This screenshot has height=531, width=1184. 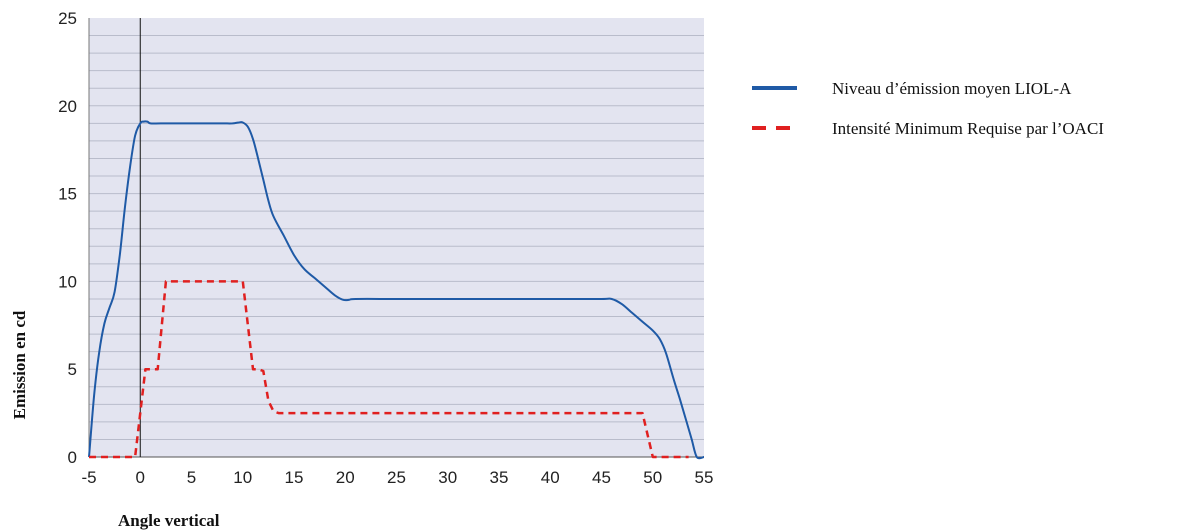 What do you see at coordinates (19, 364) in the screenshot?
I see `y-axis-title: Emission en cd` at bounding box center [19, 364].